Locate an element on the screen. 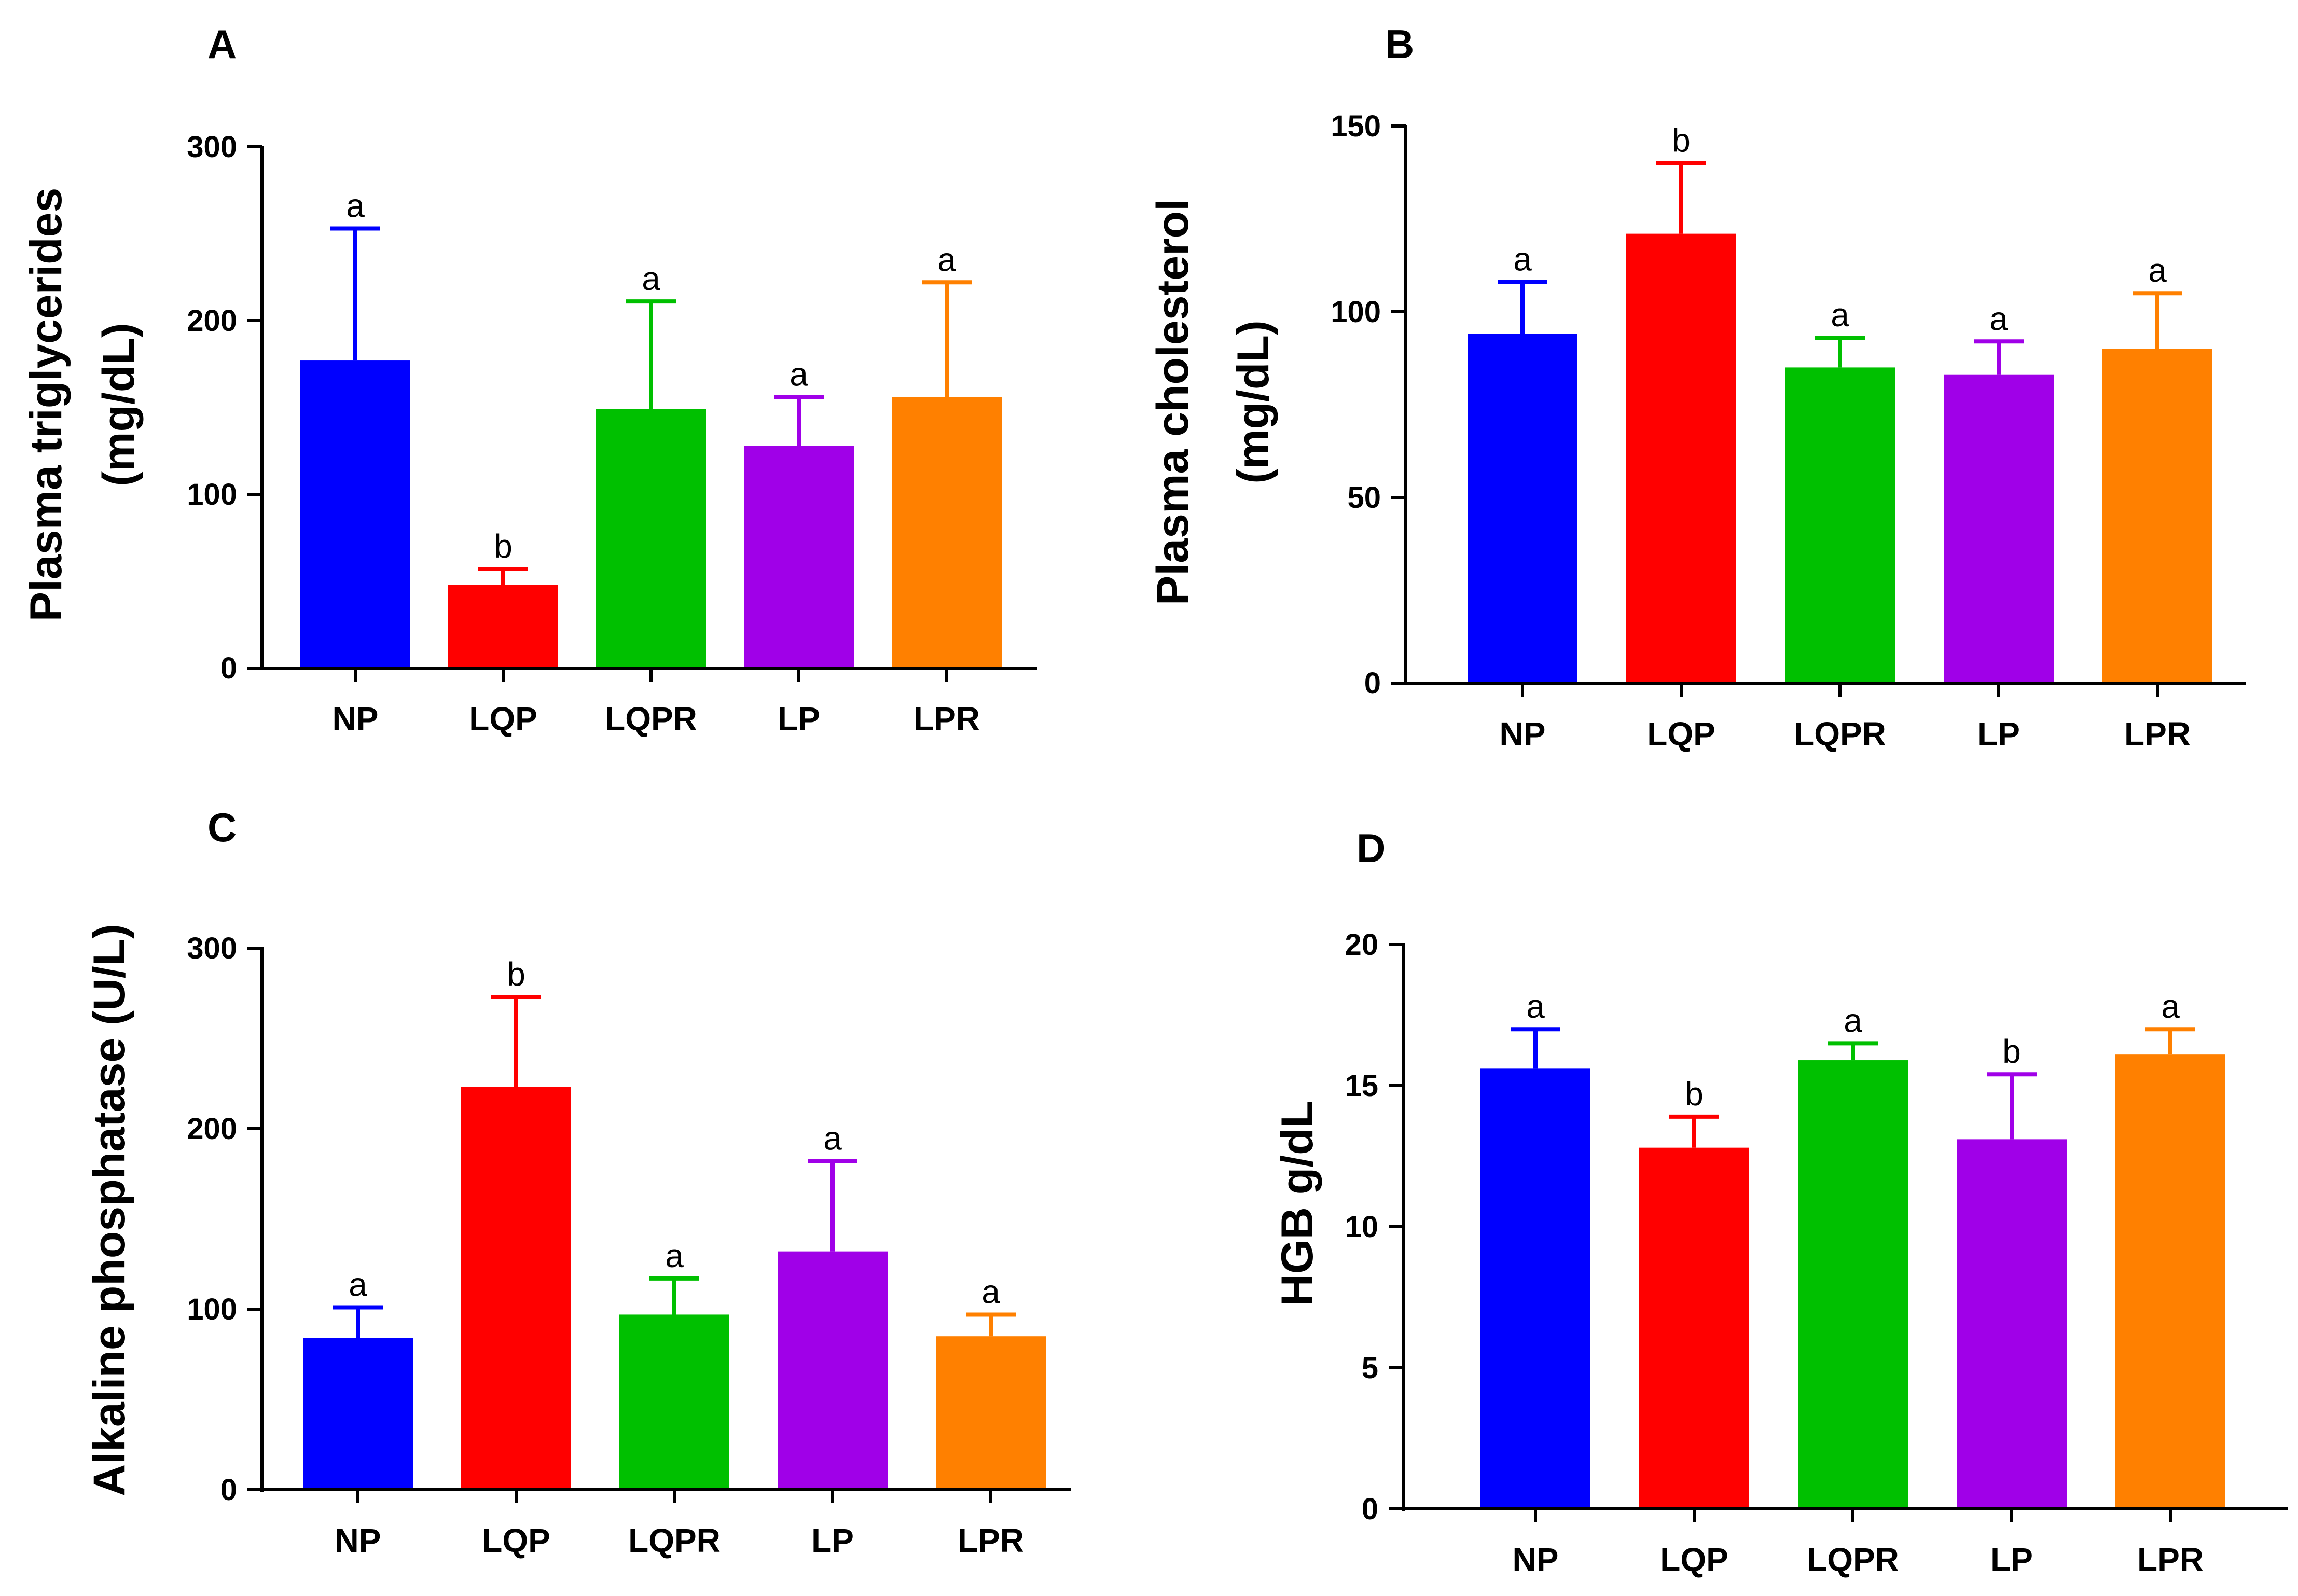  bar-b-lqp is located at coordinates (1681, 458).